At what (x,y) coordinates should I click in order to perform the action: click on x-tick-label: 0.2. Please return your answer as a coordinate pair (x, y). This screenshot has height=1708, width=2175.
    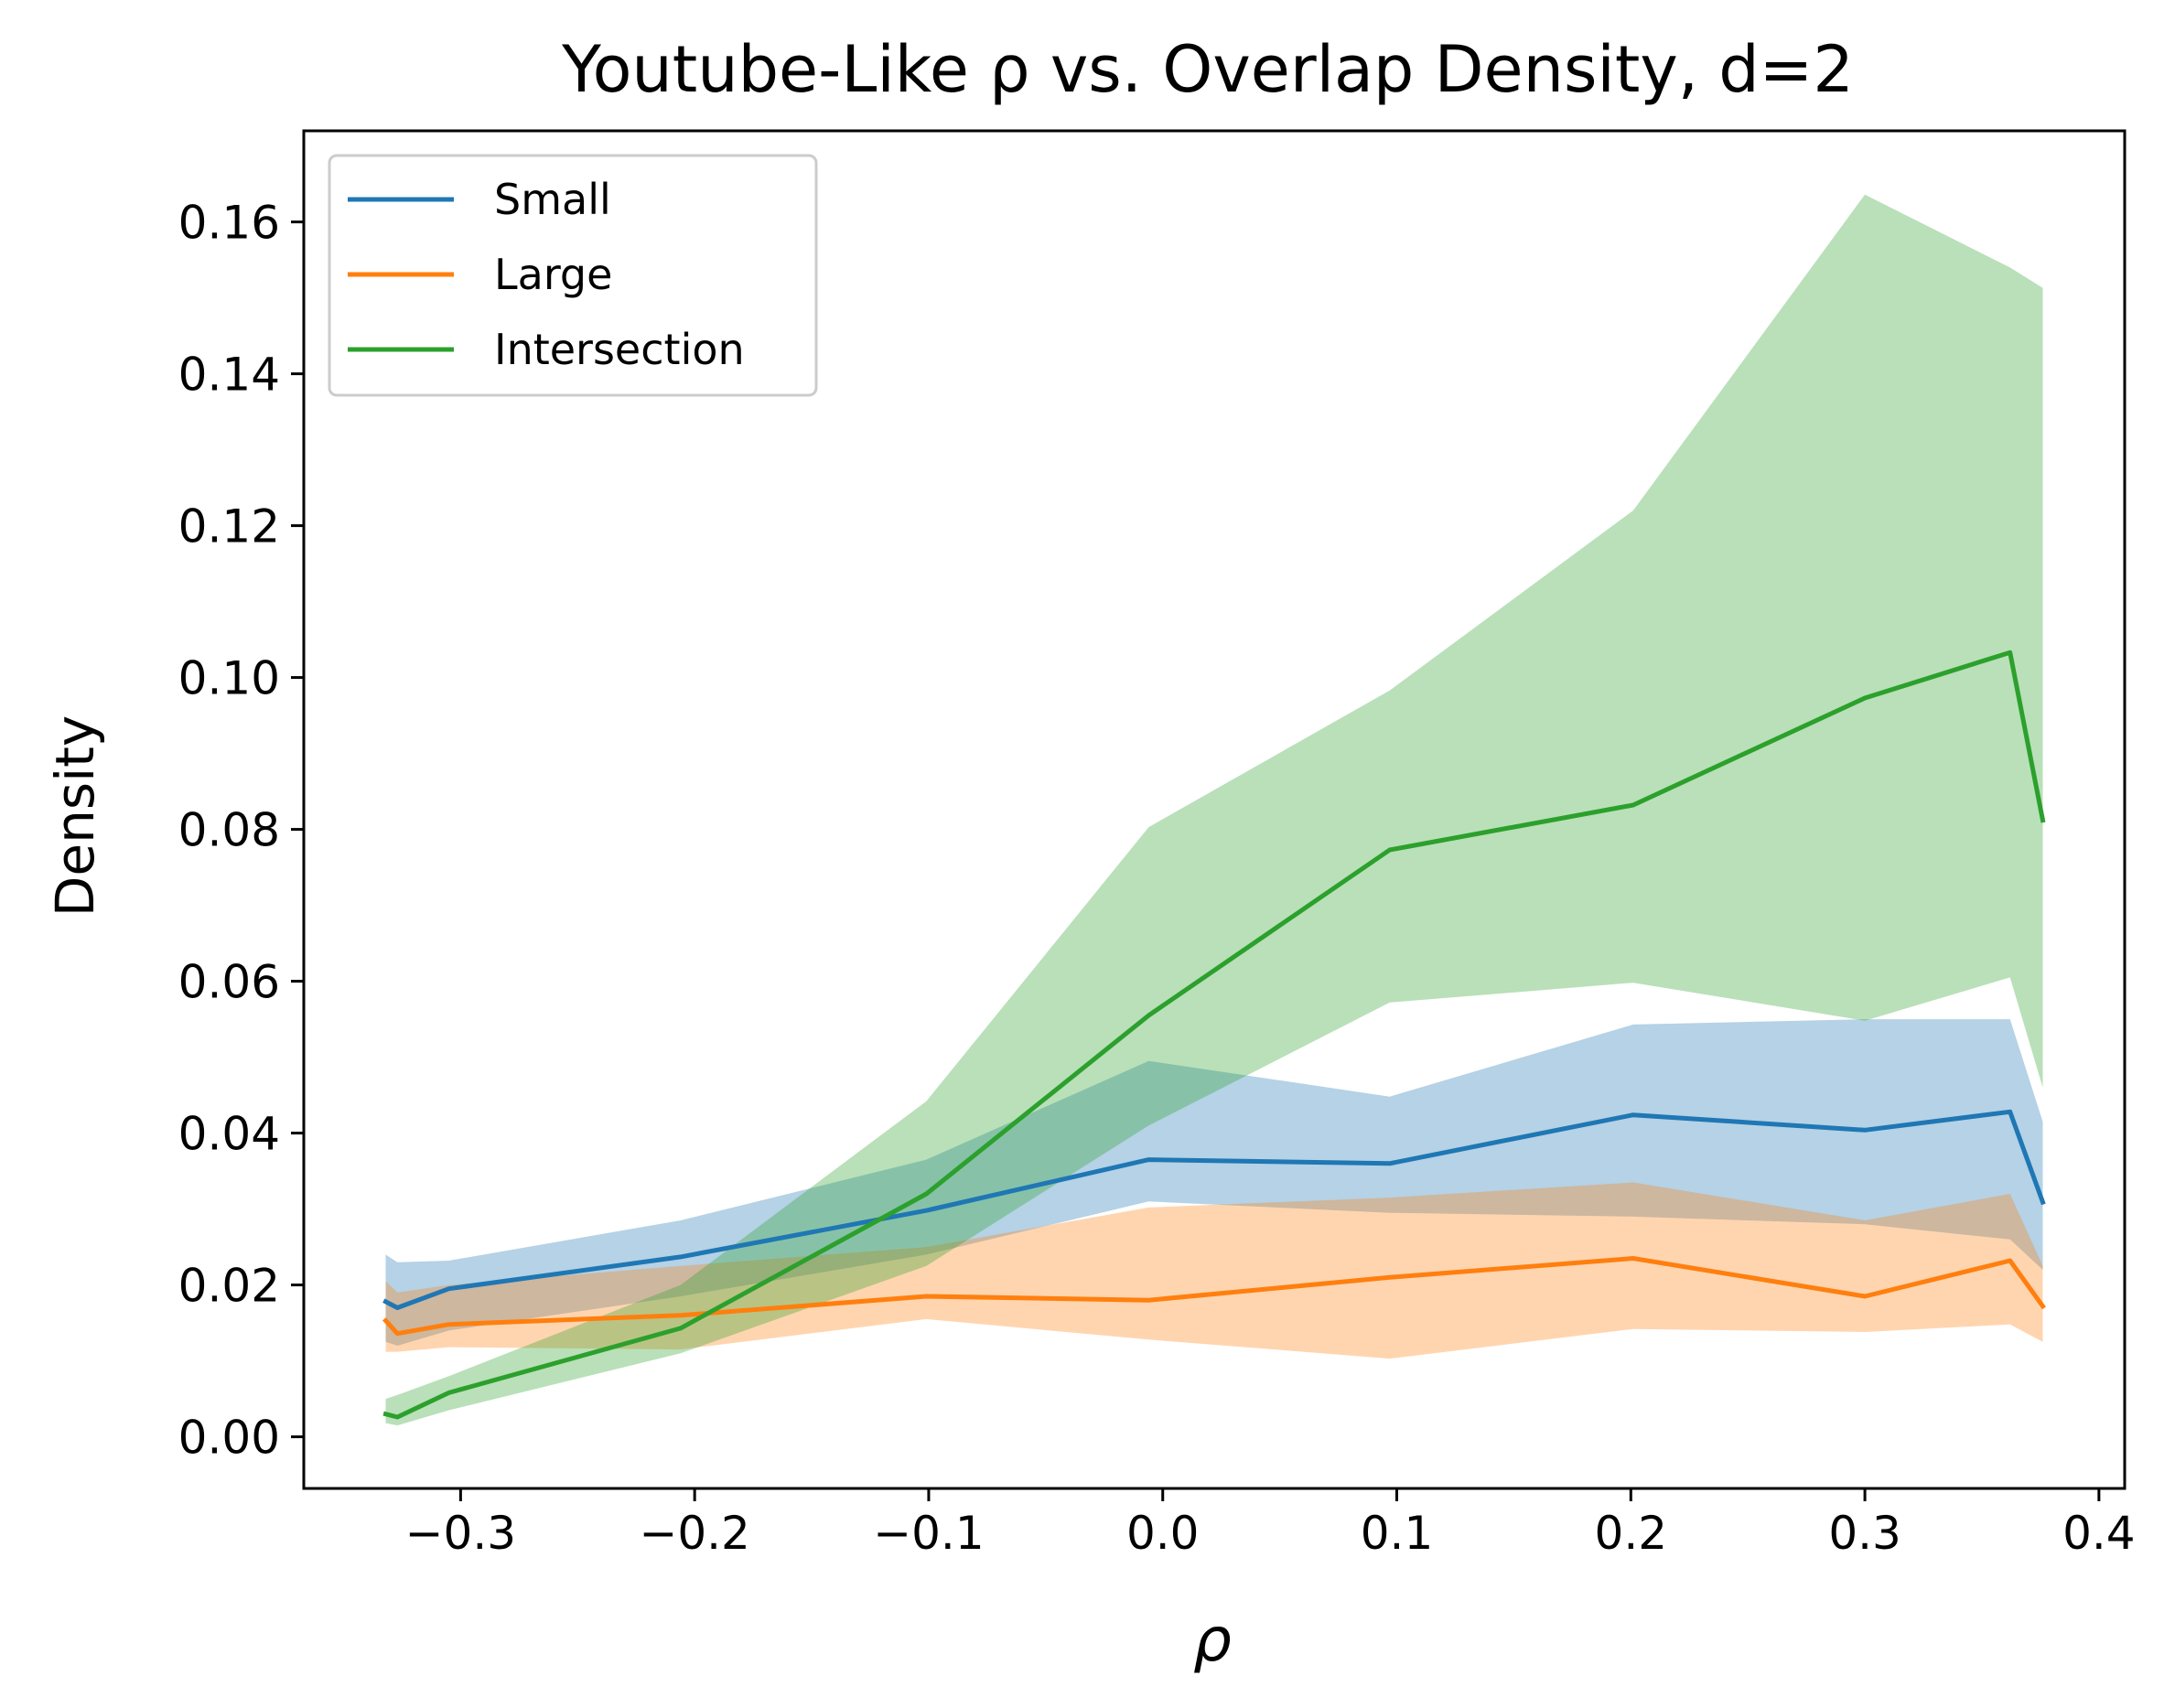
    Looking at the image, I should click on (1631, 1533).